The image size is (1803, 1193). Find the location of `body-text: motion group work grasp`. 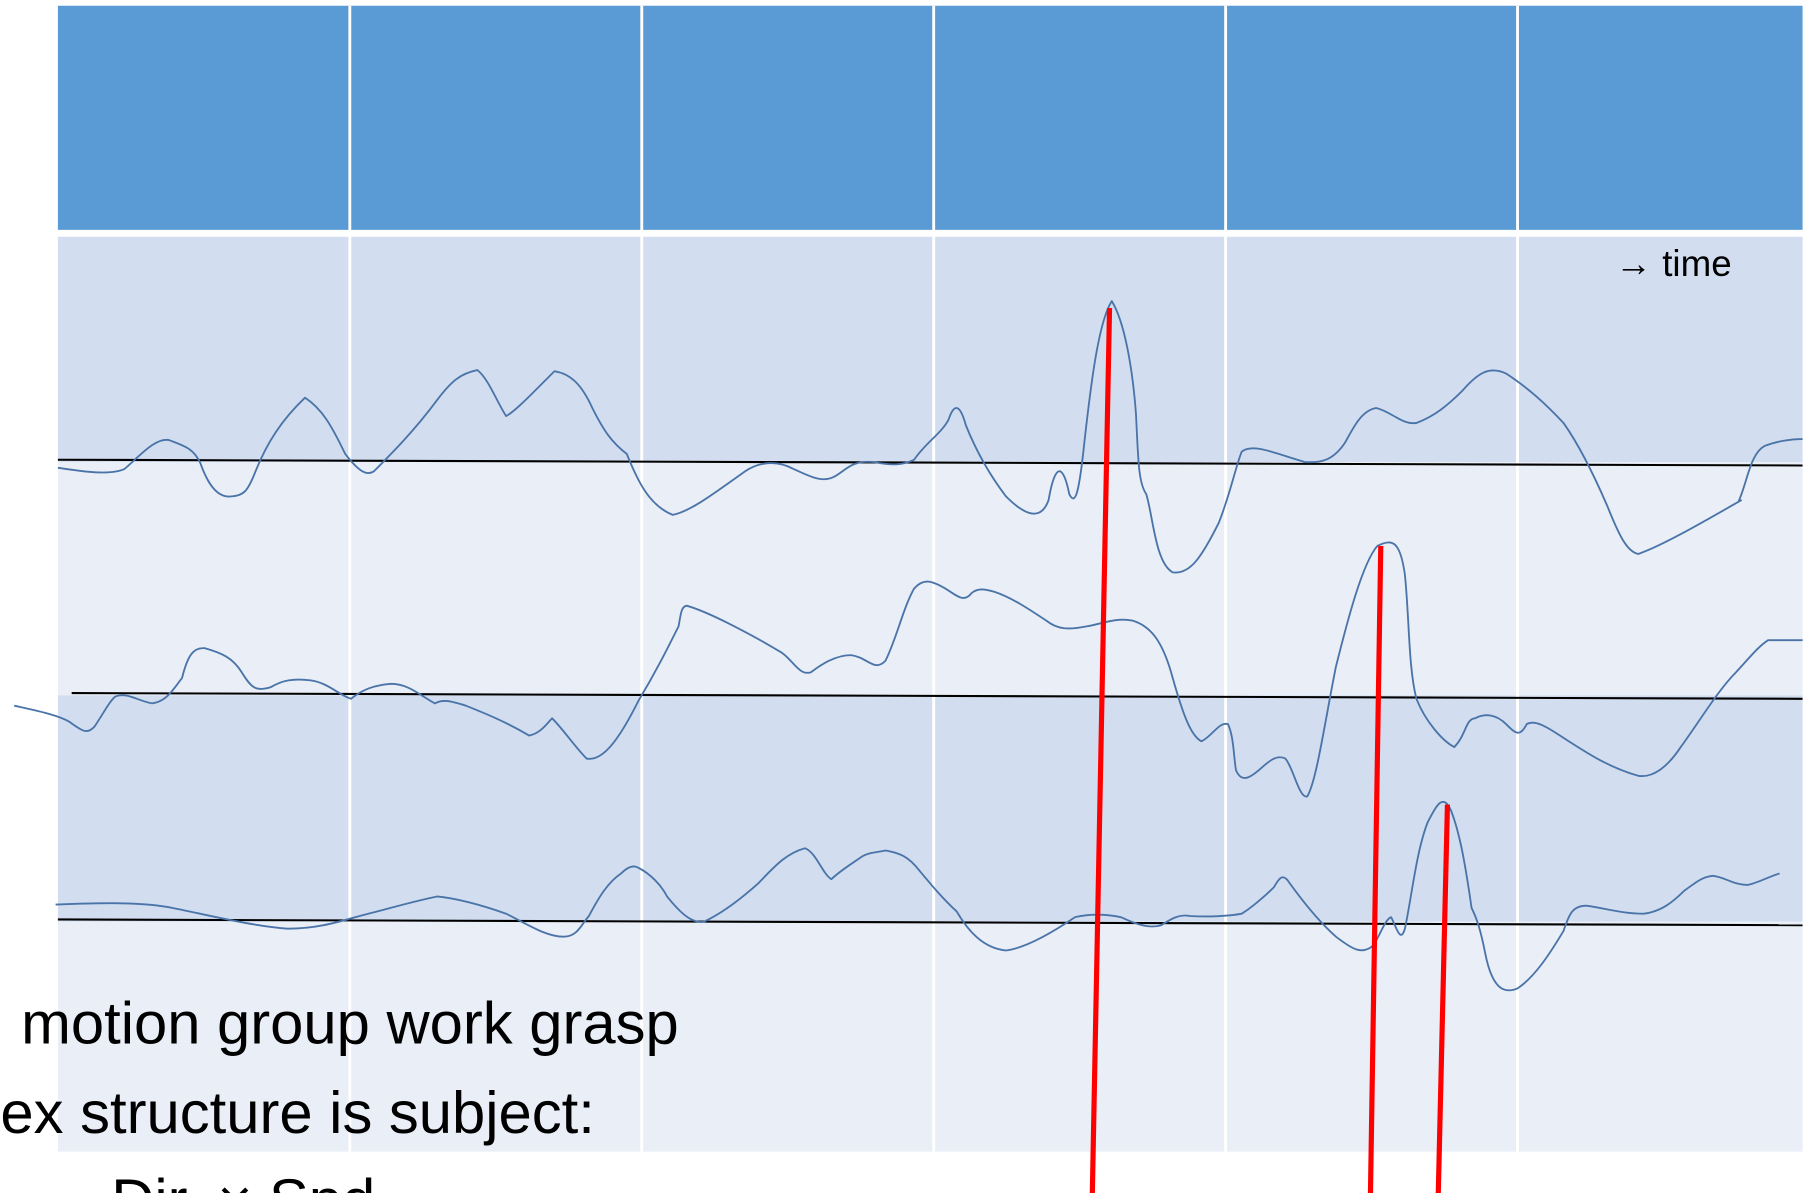

body-text: motion group work grasp is located at coordinates (350, 1023).